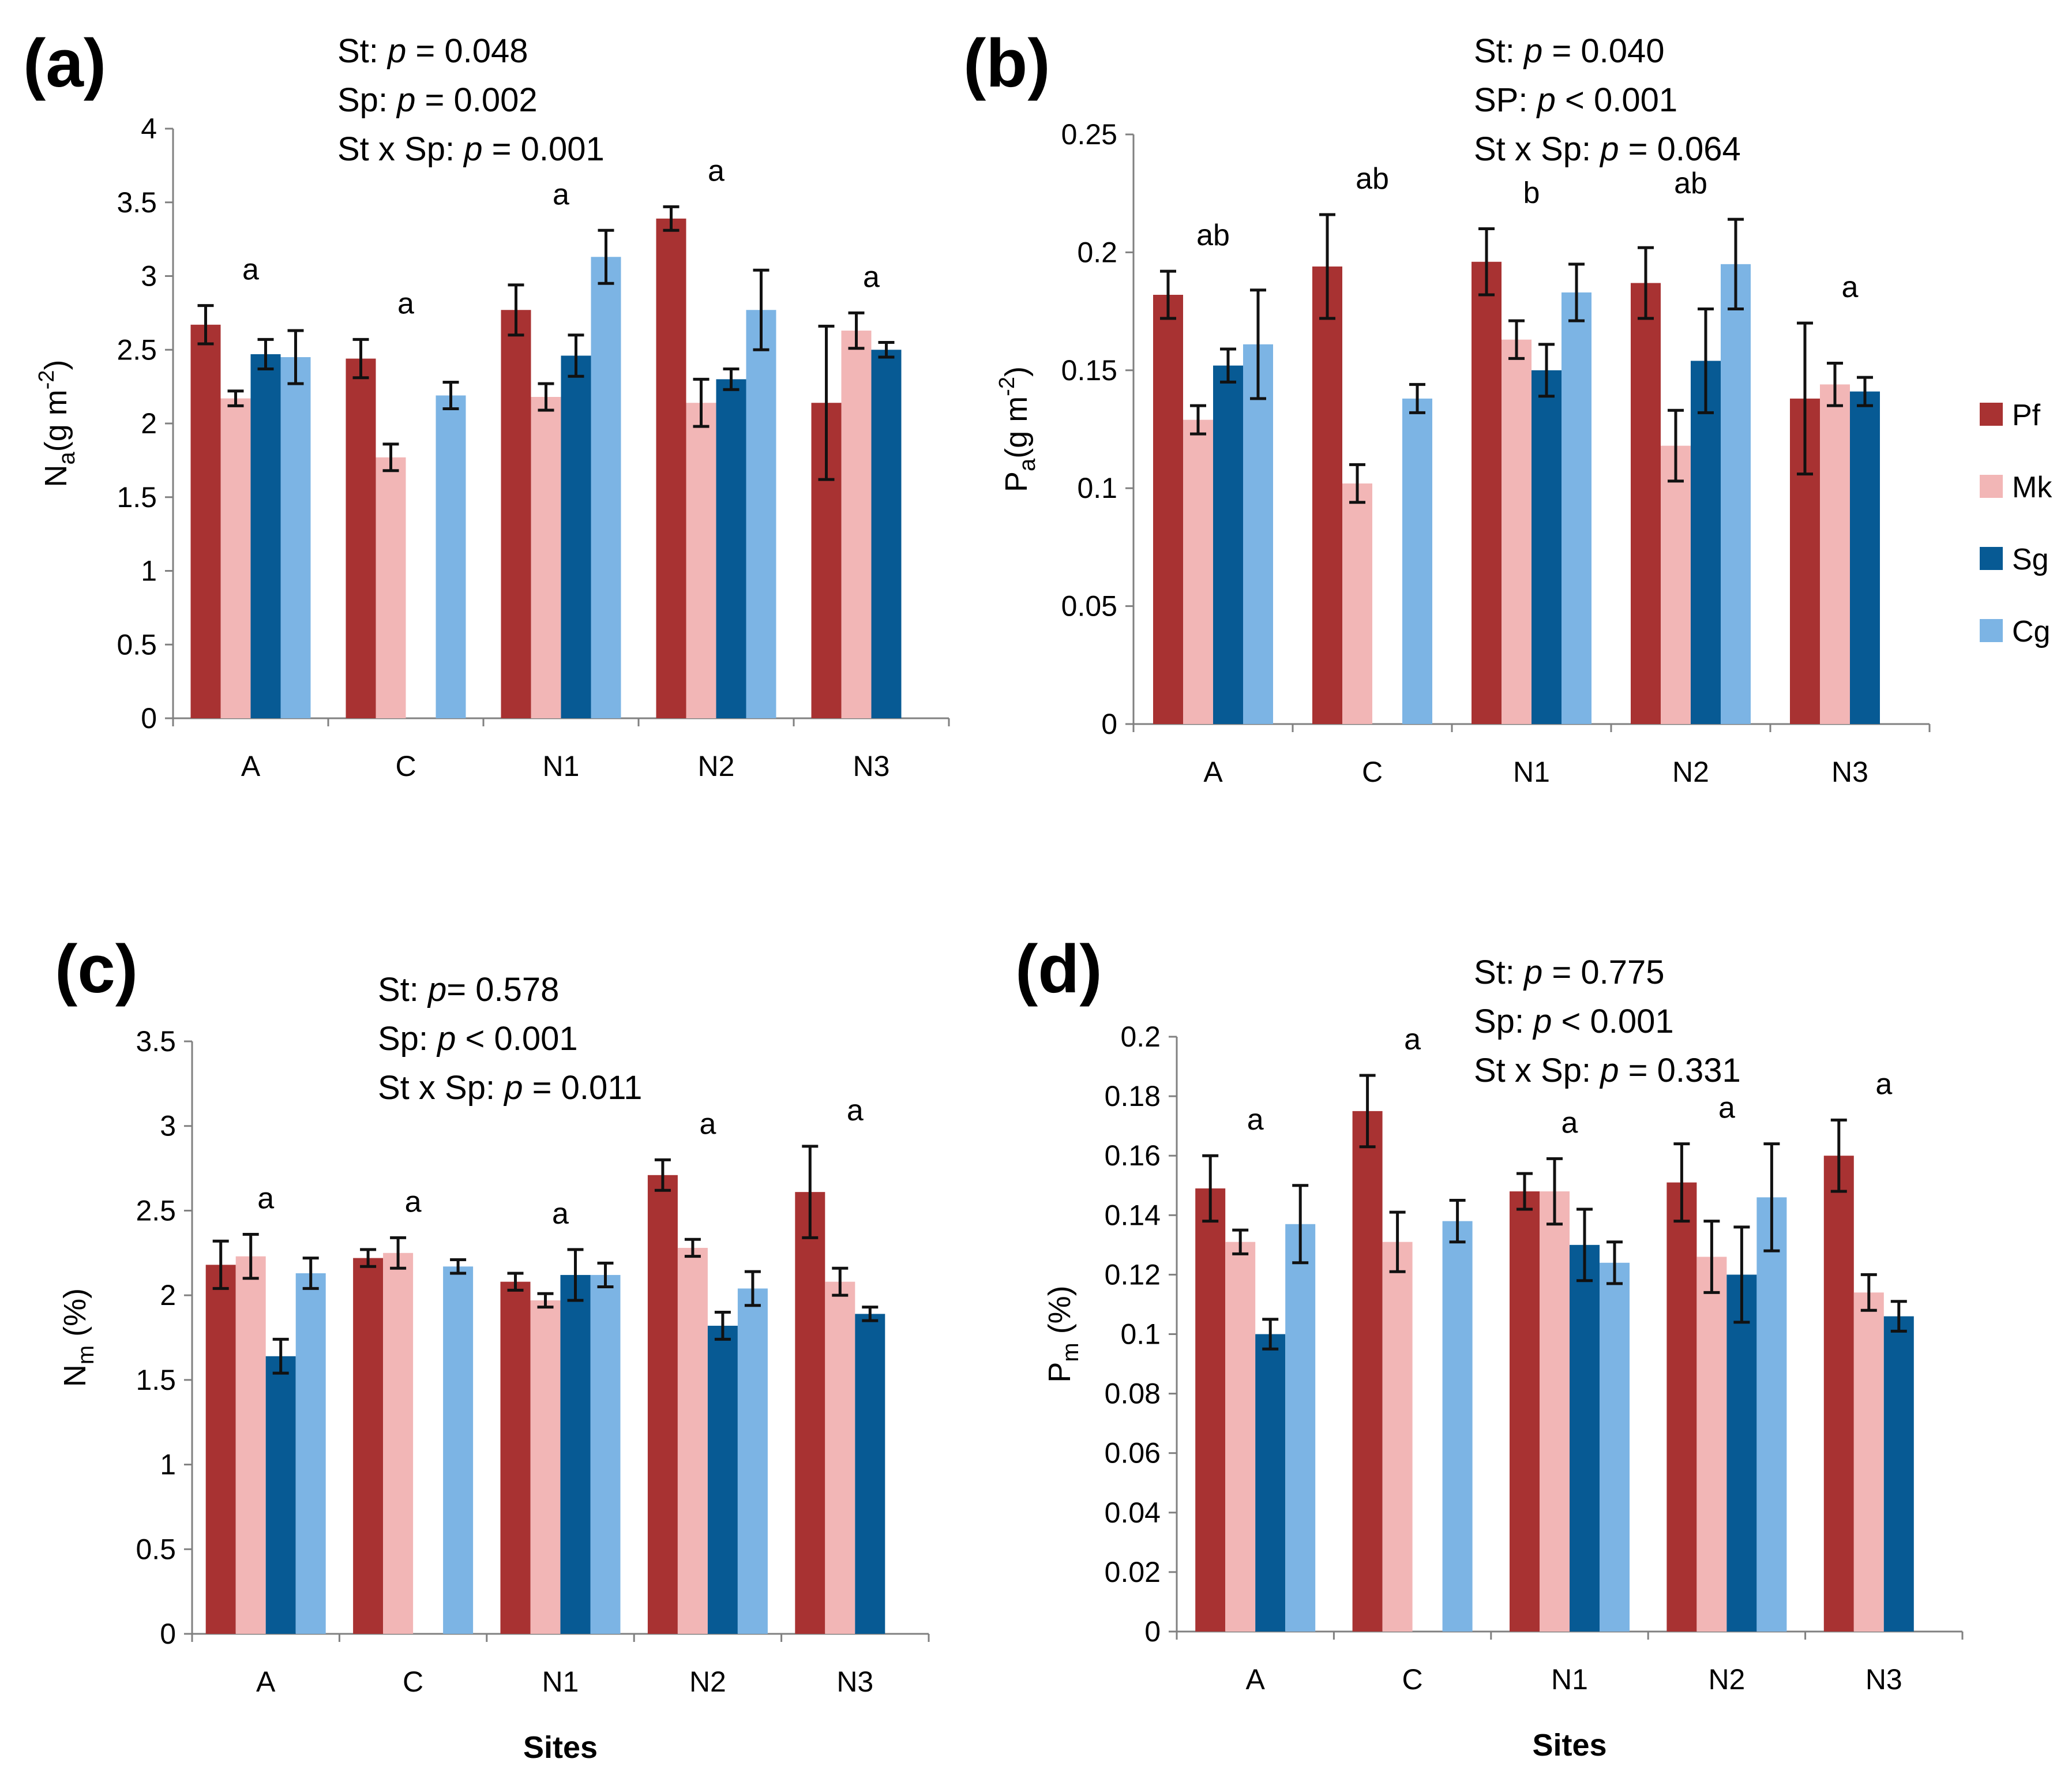 Image resolution: width=2072 pixels, height=1785 pixels. Describe the element at coordinates (1213, 235) in the screenshot. I see `significance-letter: ab` at that location.